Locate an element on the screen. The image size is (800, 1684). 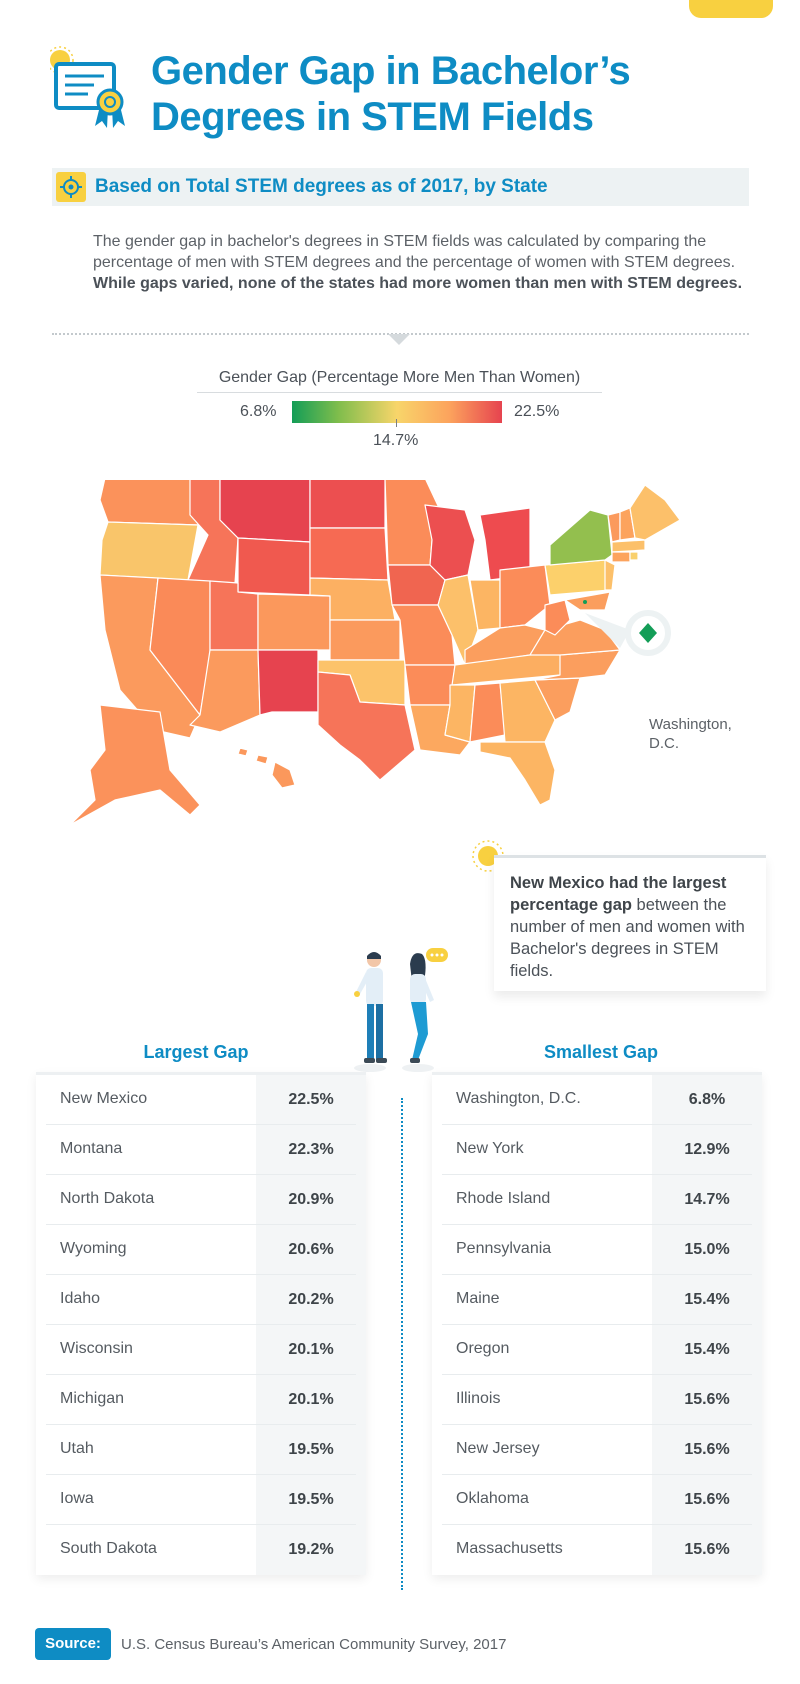
table-row: New Mexico 22.5% is located at coordinates (201, 1100).